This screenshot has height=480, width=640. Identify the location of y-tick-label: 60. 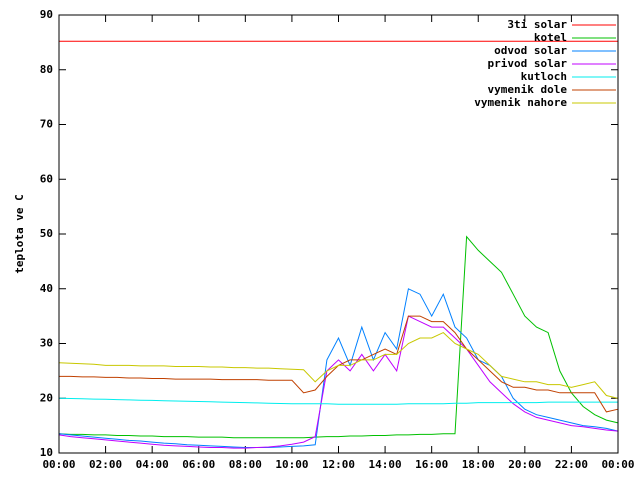
(46, 178).